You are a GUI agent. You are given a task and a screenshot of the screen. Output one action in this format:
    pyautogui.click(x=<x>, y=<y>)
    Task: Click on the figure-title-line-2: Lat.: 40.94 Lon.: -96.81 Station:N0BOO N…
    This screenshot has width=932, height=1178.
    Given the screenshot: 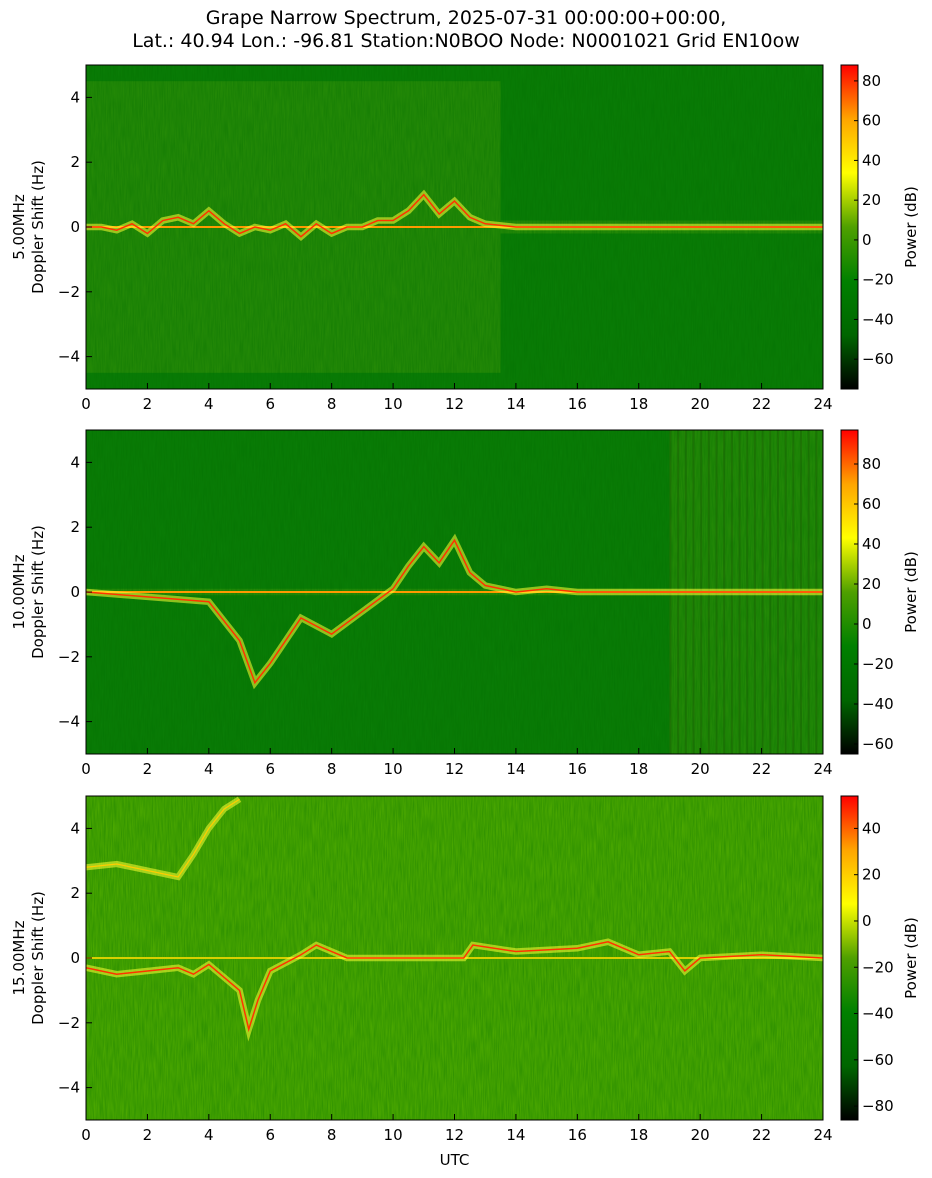 What is the action you would take?
    pyautogui.click(x=466, y=41)
    